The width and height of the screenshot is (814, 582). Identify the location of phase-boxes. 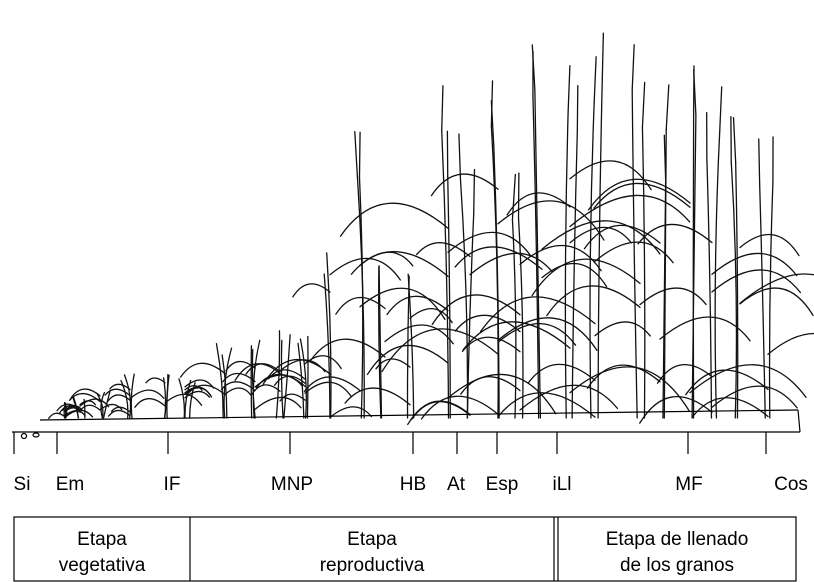
(405, 549).